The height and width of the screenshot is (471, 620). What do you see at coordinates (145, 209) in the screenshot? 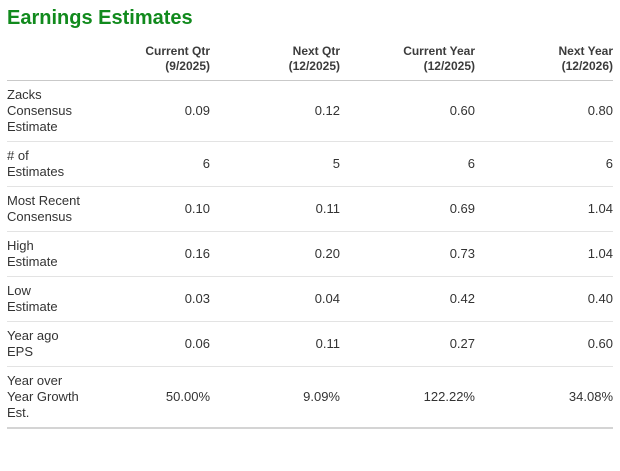
I see `cell-value: 0.10` at bounding box center [145, 209].